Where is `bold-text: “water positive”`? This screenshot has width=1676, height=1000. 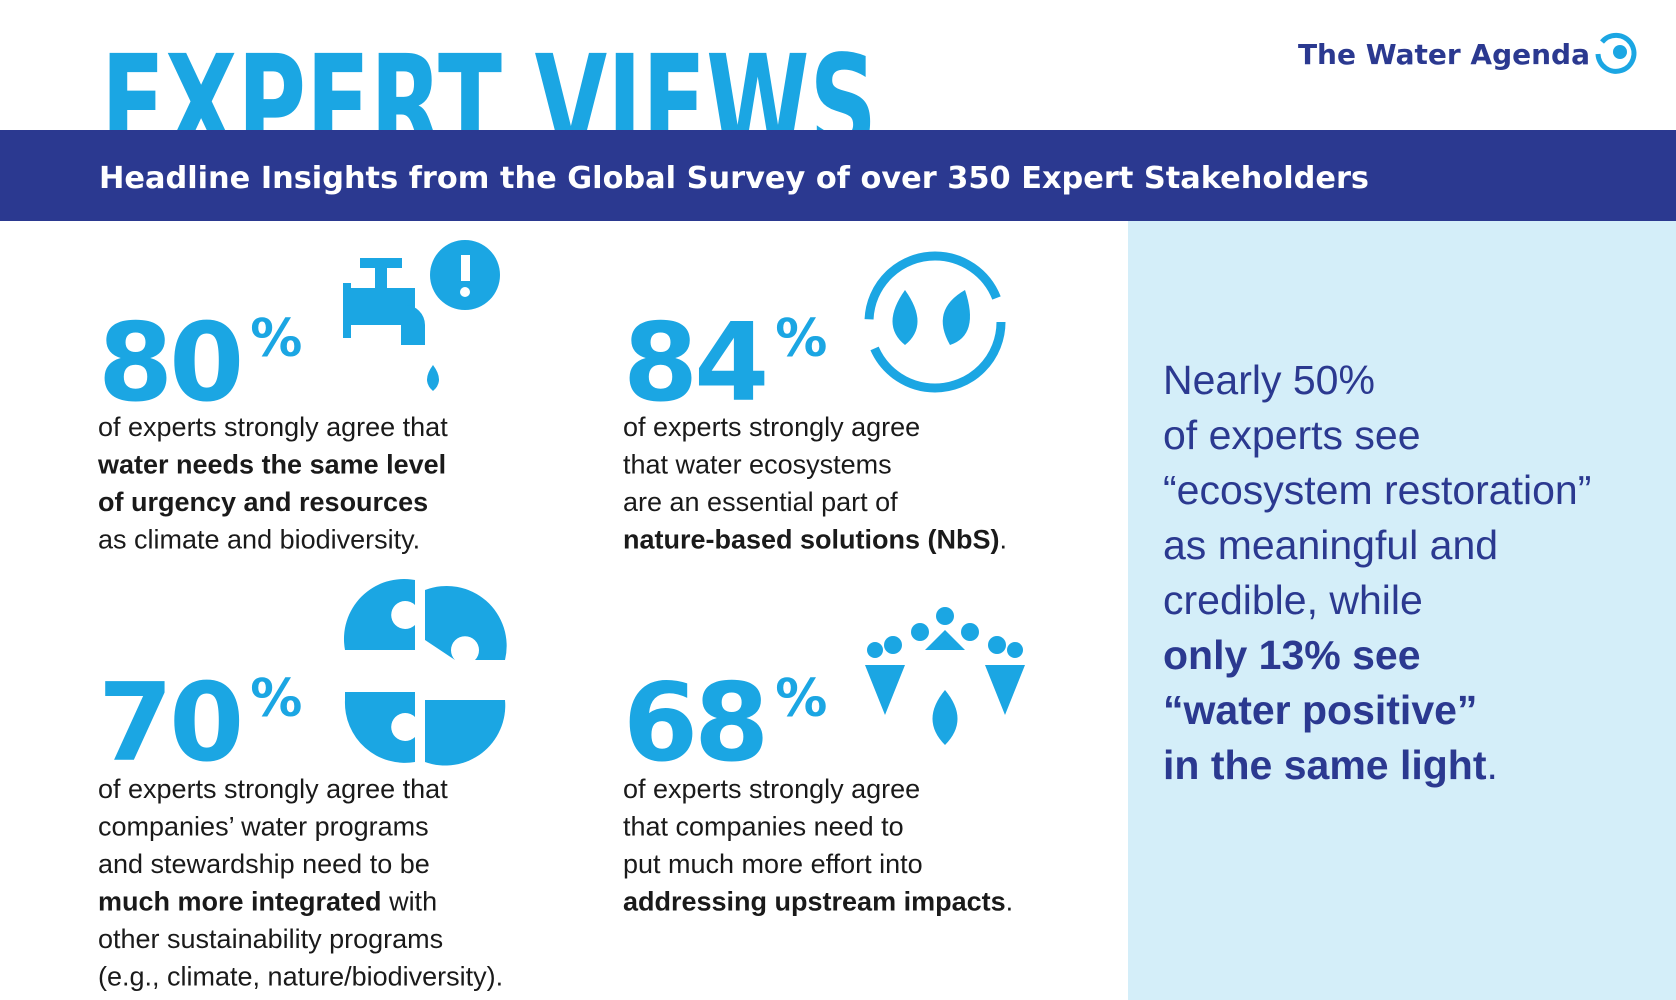
bold-text: “water positive” is located at coordinates (1320, 710).